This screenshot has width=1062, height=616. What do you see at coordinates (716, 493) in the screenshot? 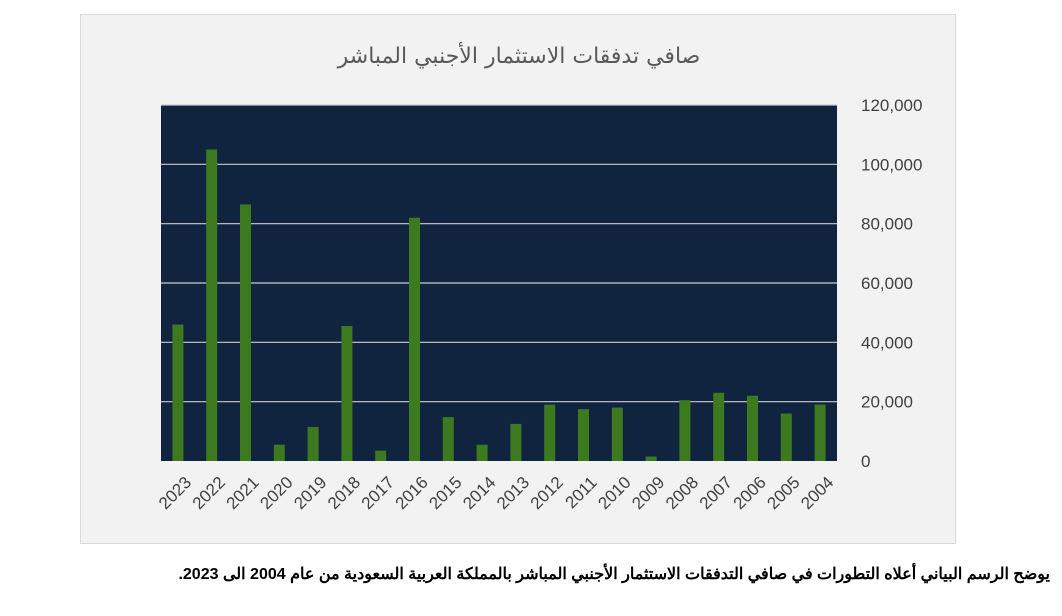
I see `x-tick-label: 2007` at bounding box center [716, 493].